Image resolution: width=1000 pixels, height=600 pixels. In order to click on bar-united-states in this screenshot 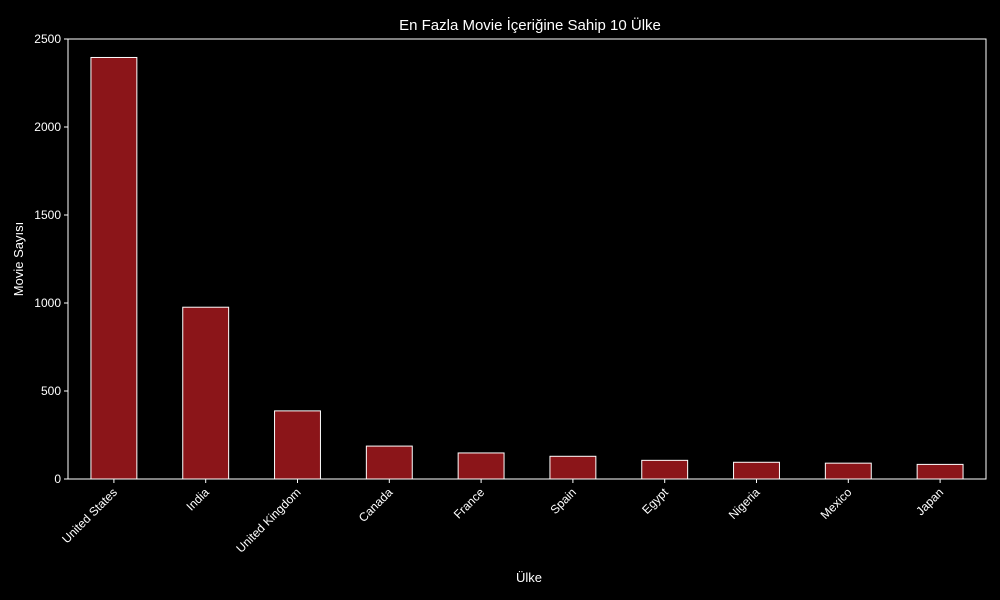, I will do `click(114, 268)`.